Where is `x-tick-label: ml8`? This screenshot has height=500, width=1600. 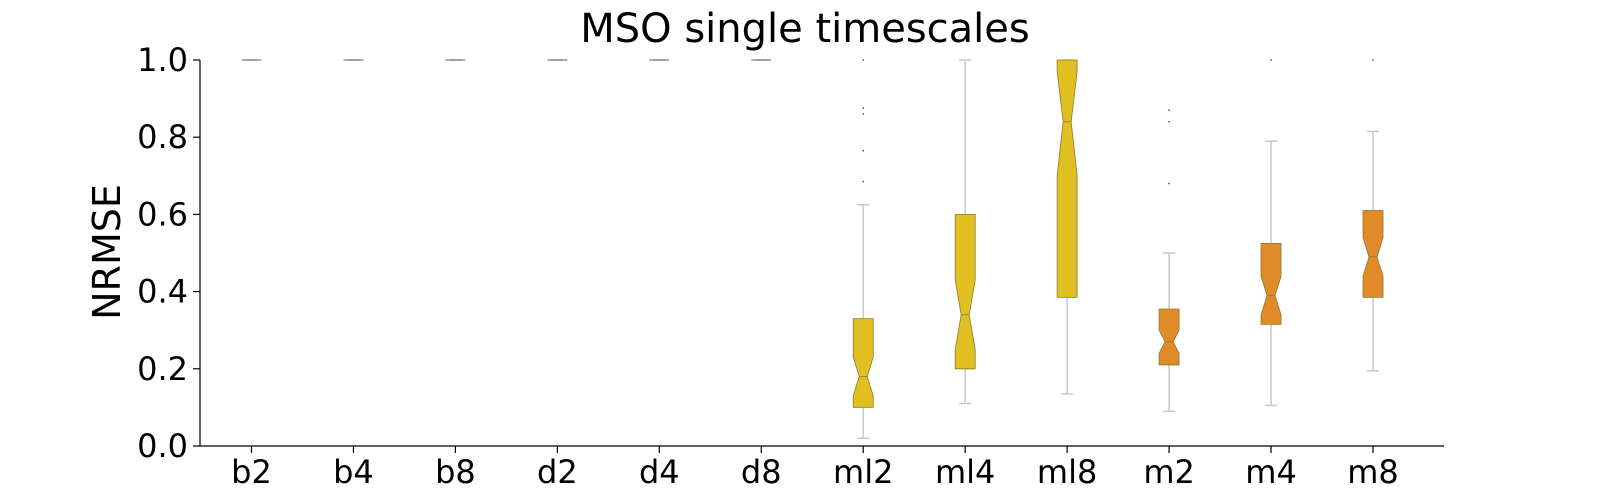 x-tick-label: ml8 is located at coordinates (1067, 472).